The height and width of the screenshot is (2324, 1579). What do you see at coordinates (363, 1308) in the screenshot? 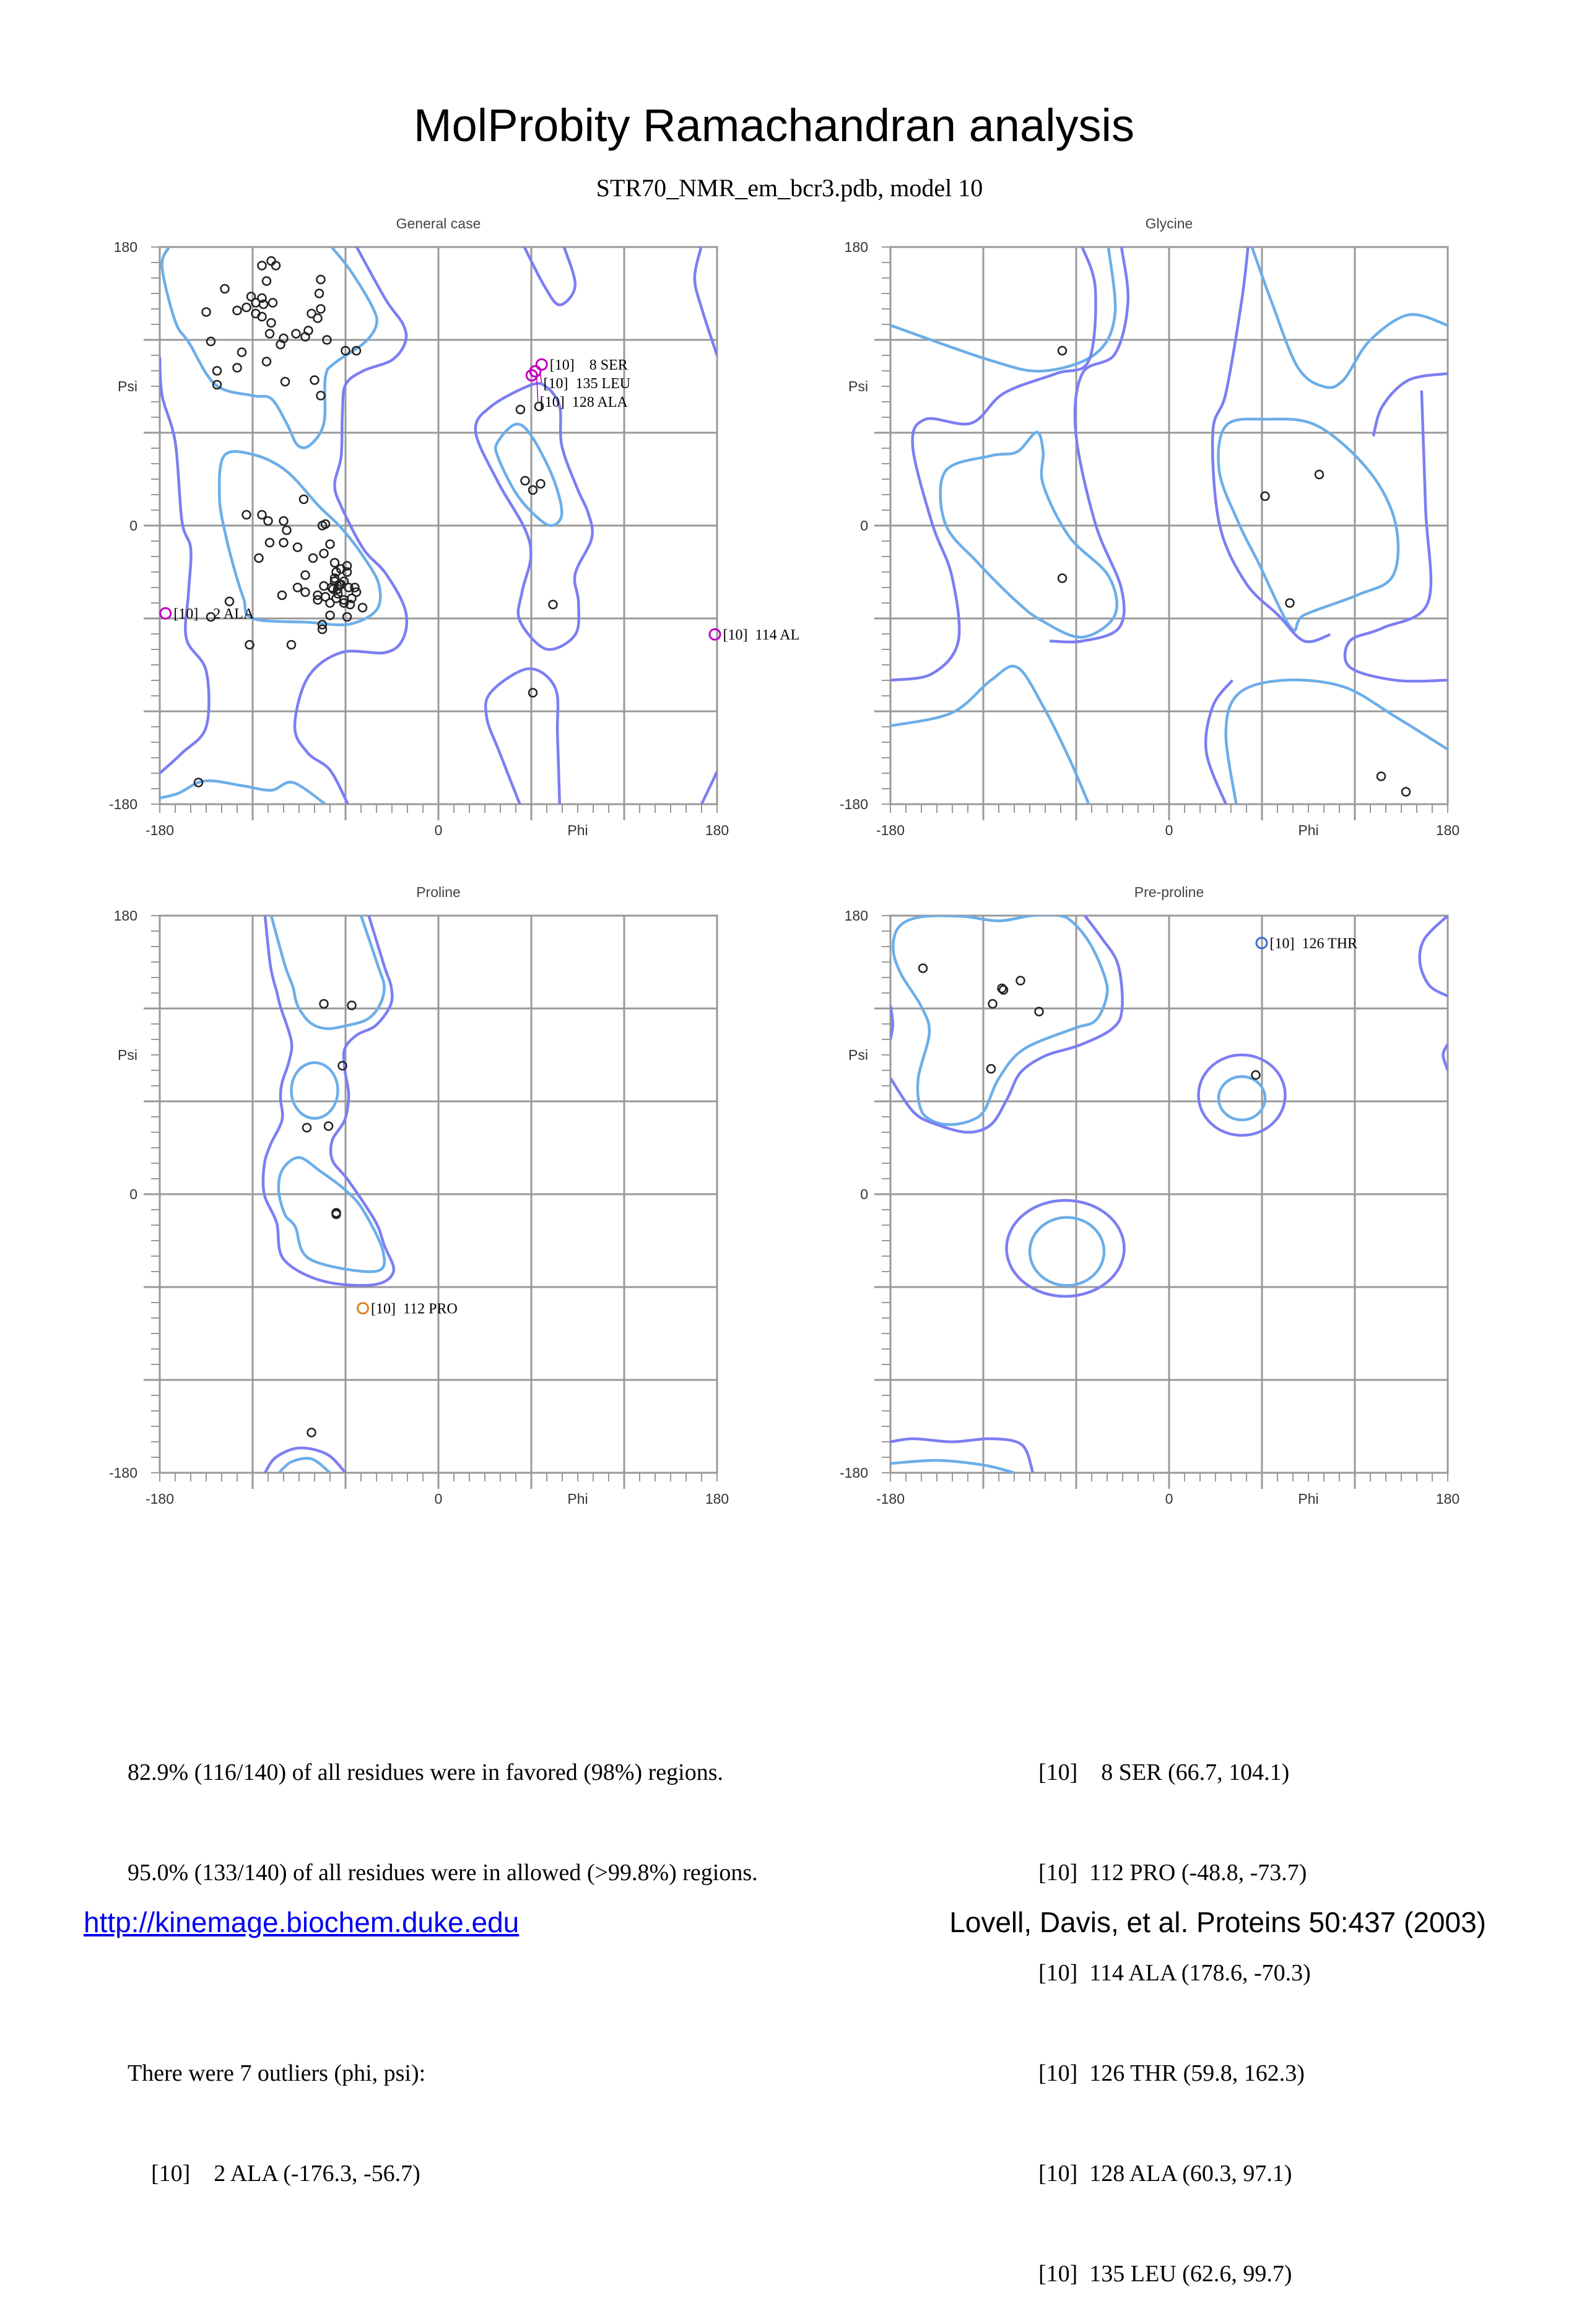
I see `outlier-point` at bounding box center [363, 1308].